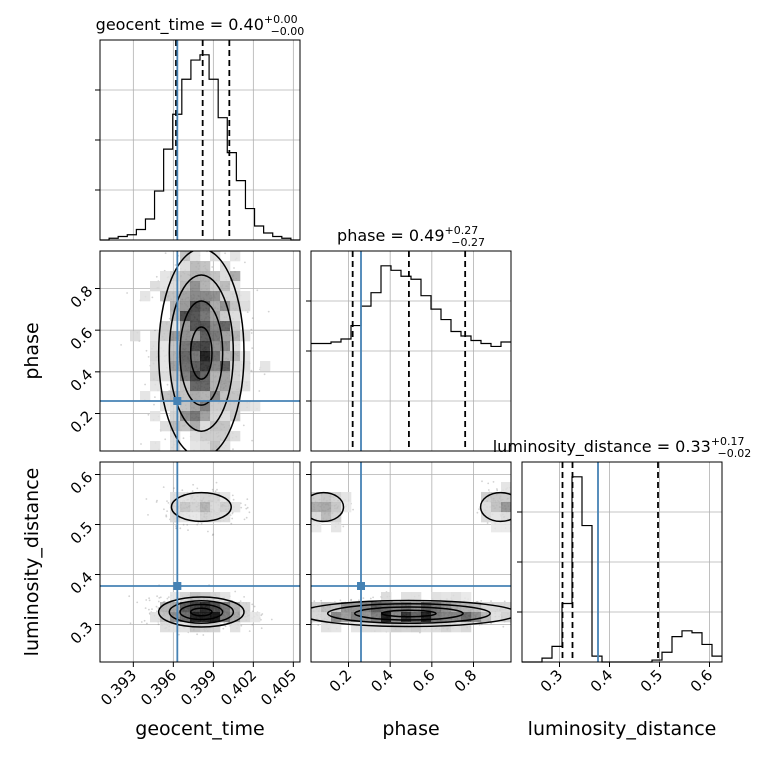 The image size is (760, 760). What do you see at coordinates (82, 297) in the screenshot?
I see `ytick-label-phase: 0.8` at bounding box center [82, 297].